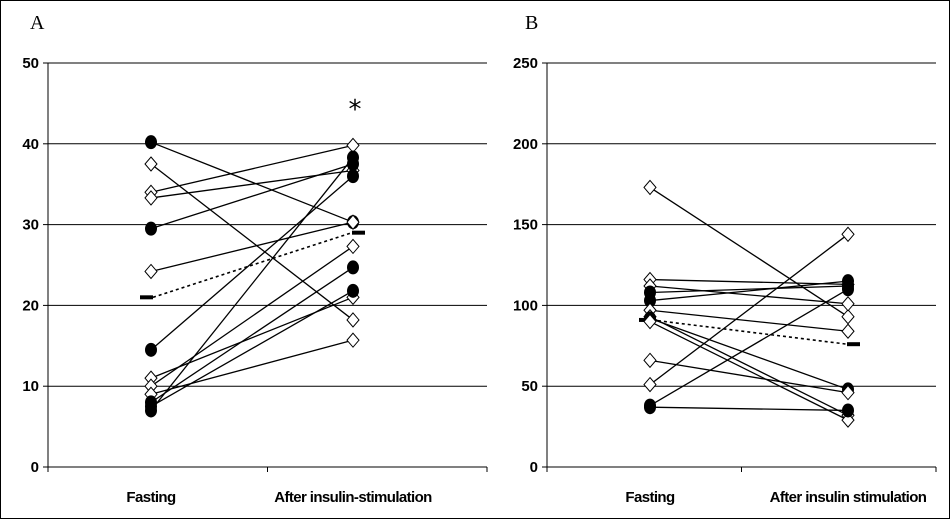  I want to click on x-category-label: After insulin stimulation, so click(848, 497).